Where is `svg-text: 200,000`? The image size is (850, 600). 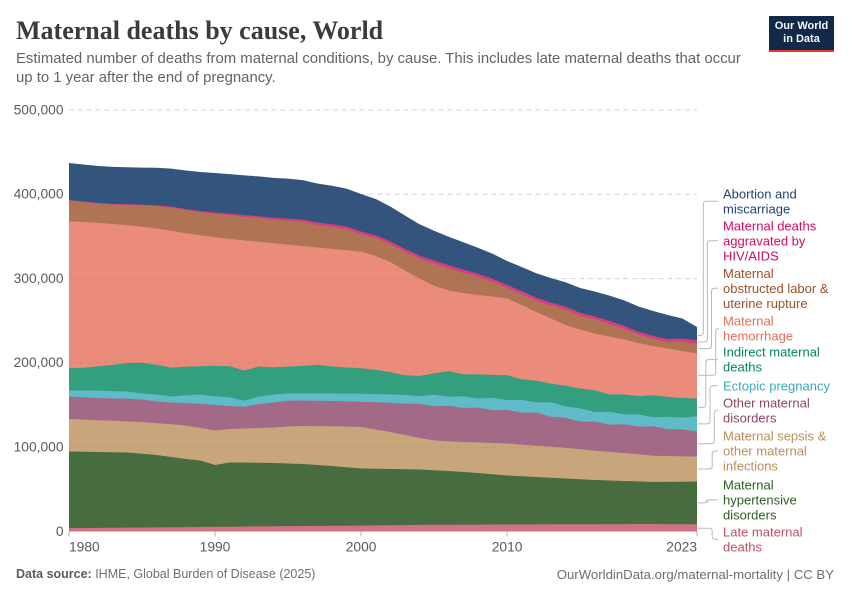
svg-text: 200,000 is located at coordinates (39, 362).